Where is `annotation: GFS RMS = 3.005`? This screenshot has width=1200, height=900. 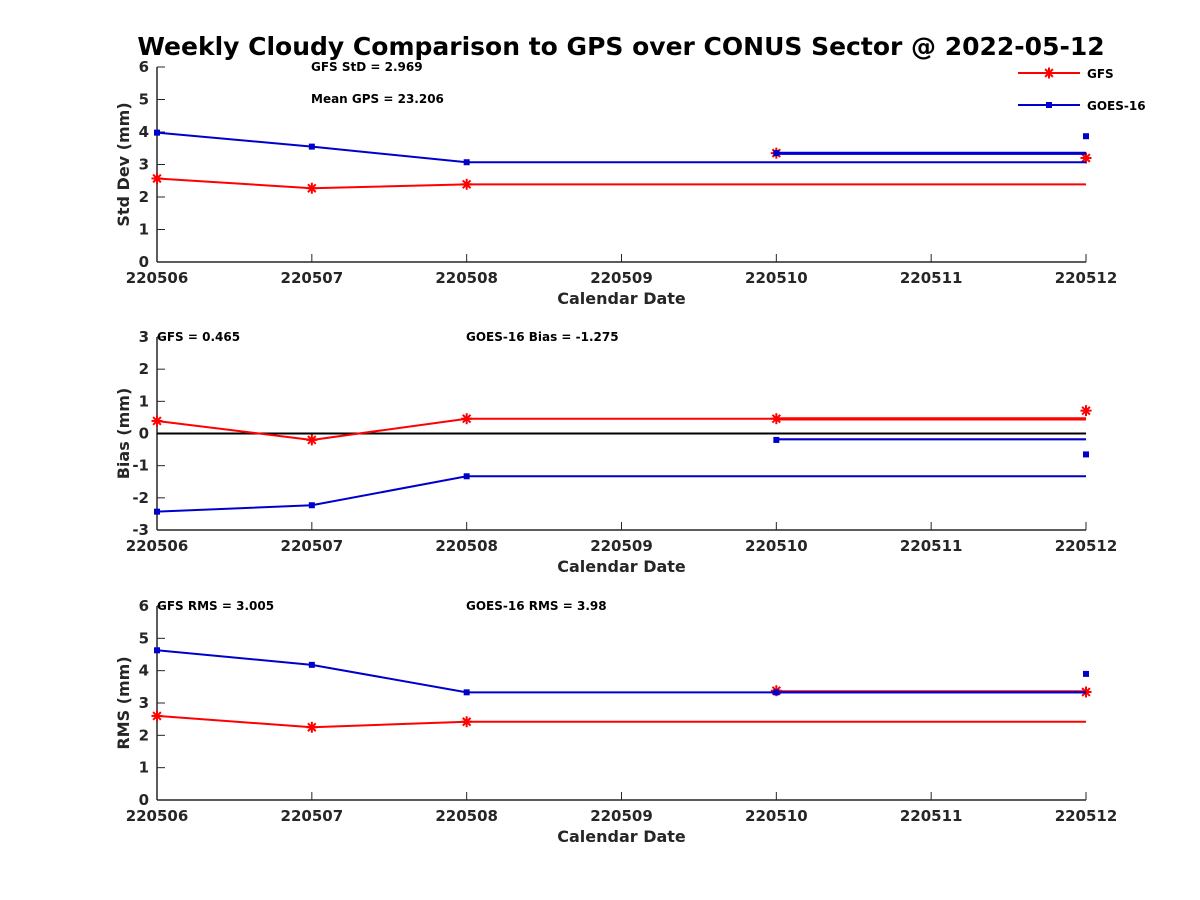
annotation: GFS RMS = 3.005 is located at coordinates (215, 606).